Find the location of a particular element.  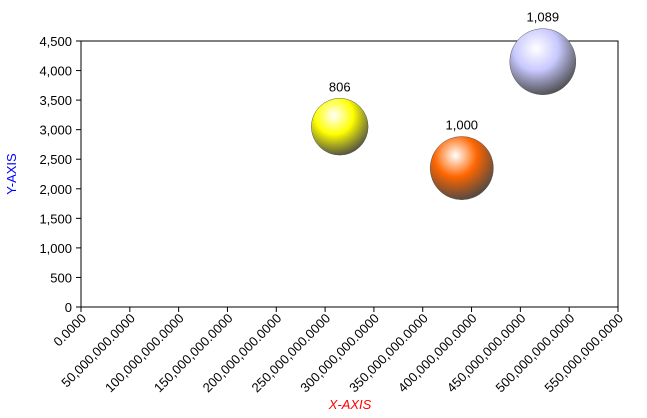

bubble-label: 806 is located at coordinates (340, 86).